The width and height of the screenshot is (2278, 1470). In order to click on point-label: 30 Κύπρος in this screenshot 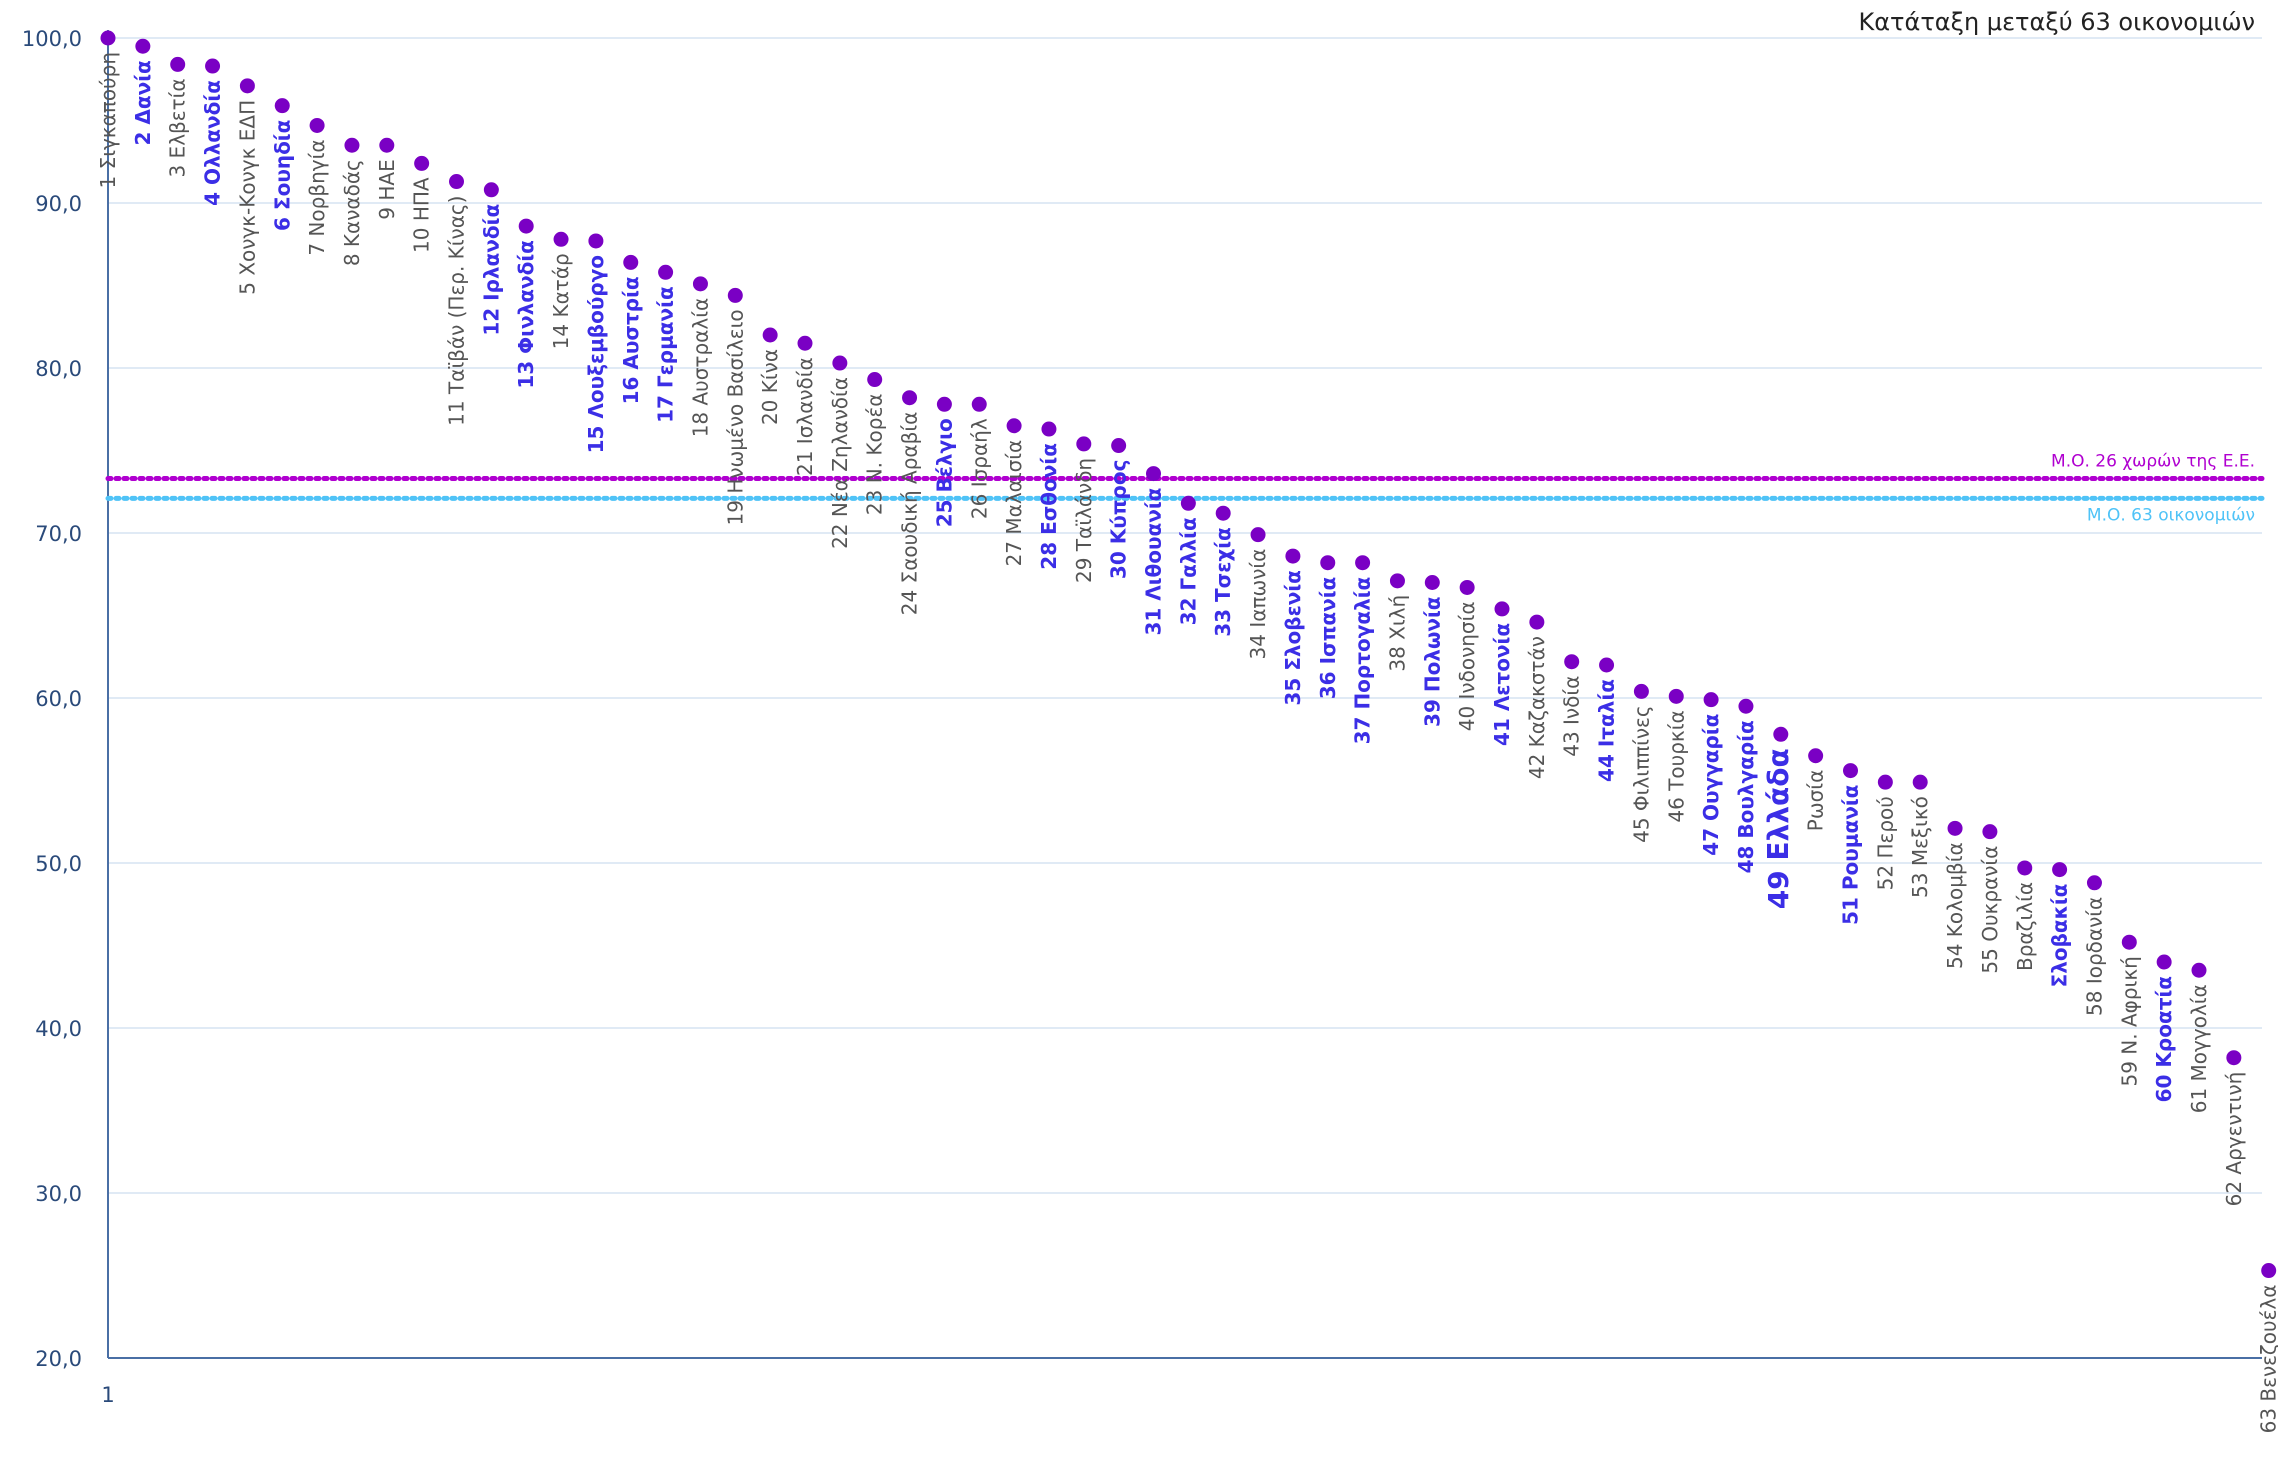, I will do `click(1119, 520)`.